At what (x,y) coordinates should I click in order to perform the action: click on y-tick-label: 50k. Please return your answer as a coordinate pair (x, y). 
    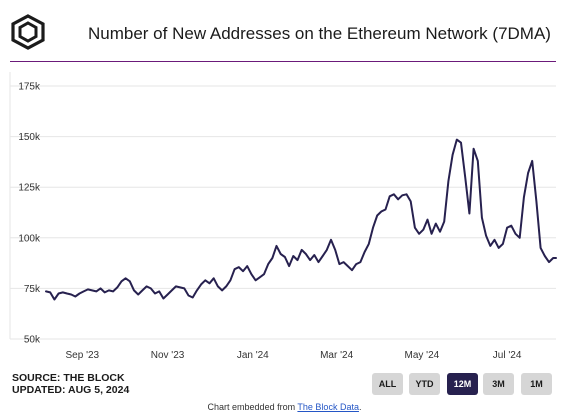
    Looking at the image, I should click on (32, 340).